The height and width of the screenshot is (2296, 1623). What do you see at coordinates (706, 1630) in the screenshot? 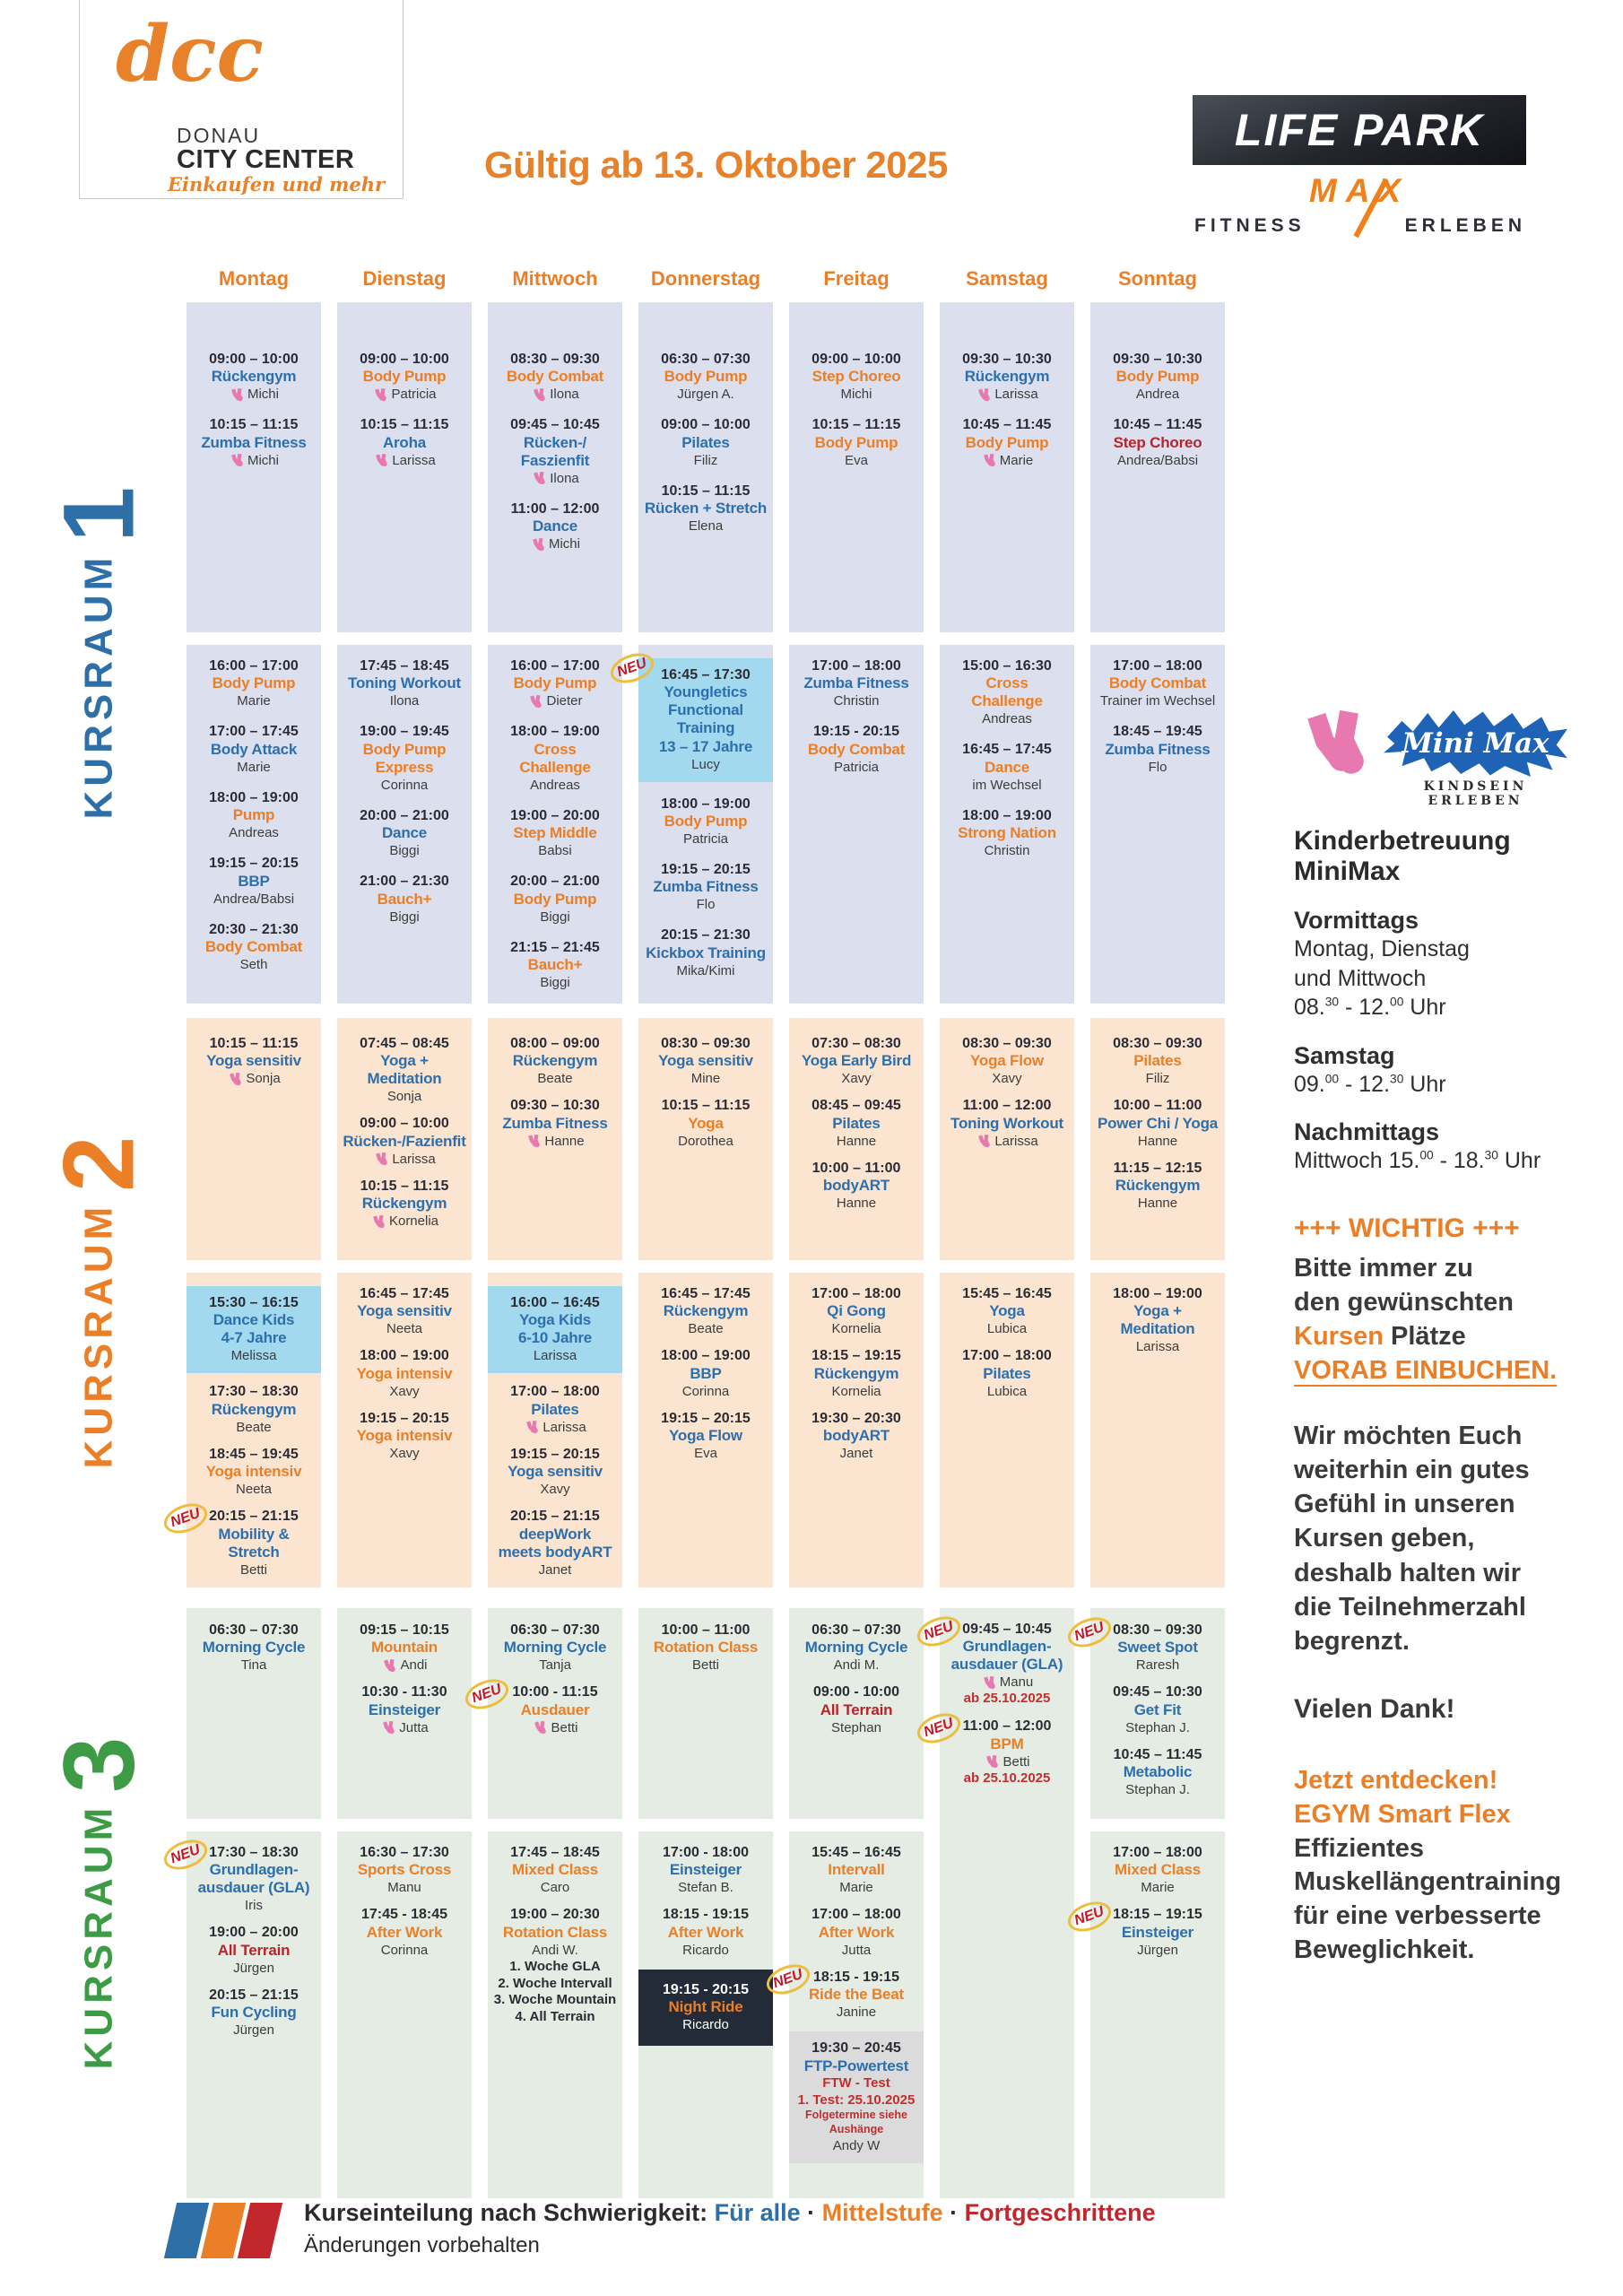
I see `class-time: 10:00 – 11:00` at bounding box center [706, 1630].